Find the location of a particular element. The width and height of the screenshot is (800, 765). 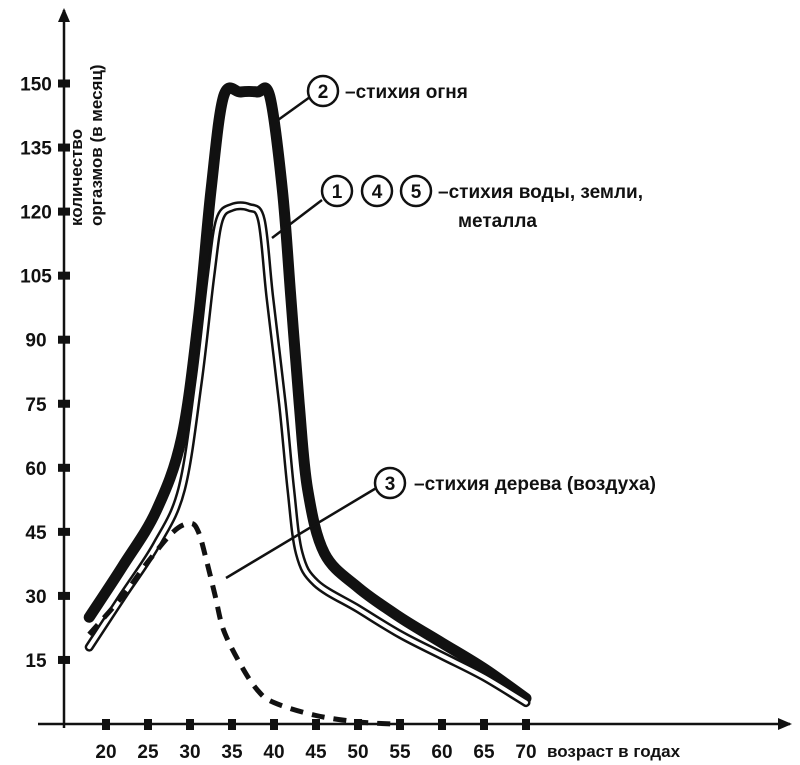

y-tick-label: 60 is located at coordinates (35, 469).